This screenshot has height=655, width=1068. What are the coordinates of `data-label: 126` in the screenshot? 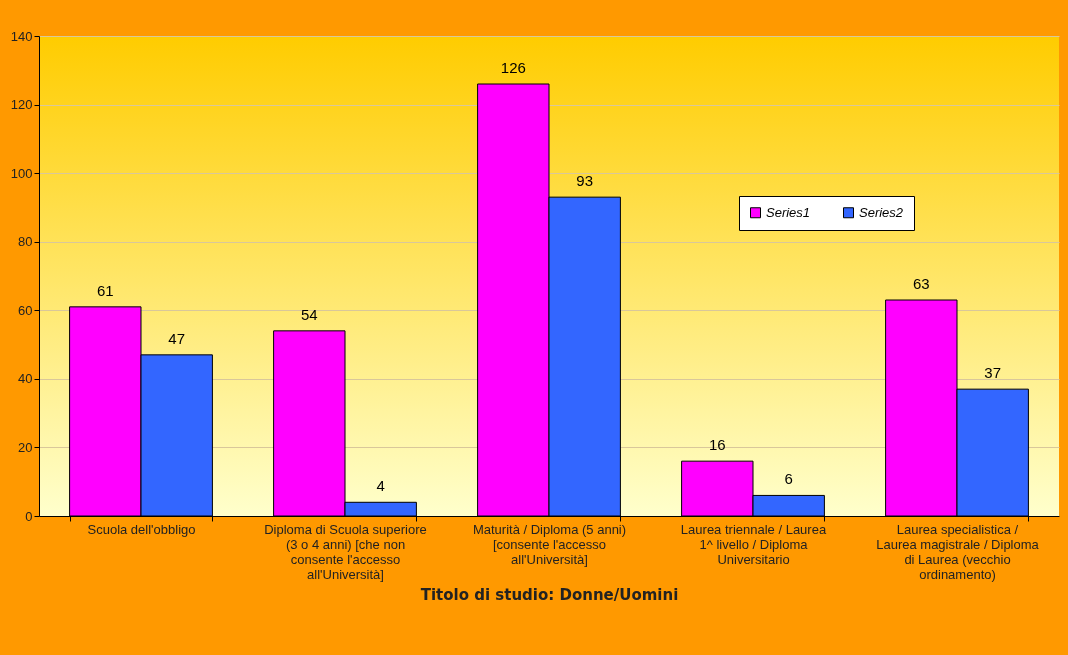 It's located at (513, 67).